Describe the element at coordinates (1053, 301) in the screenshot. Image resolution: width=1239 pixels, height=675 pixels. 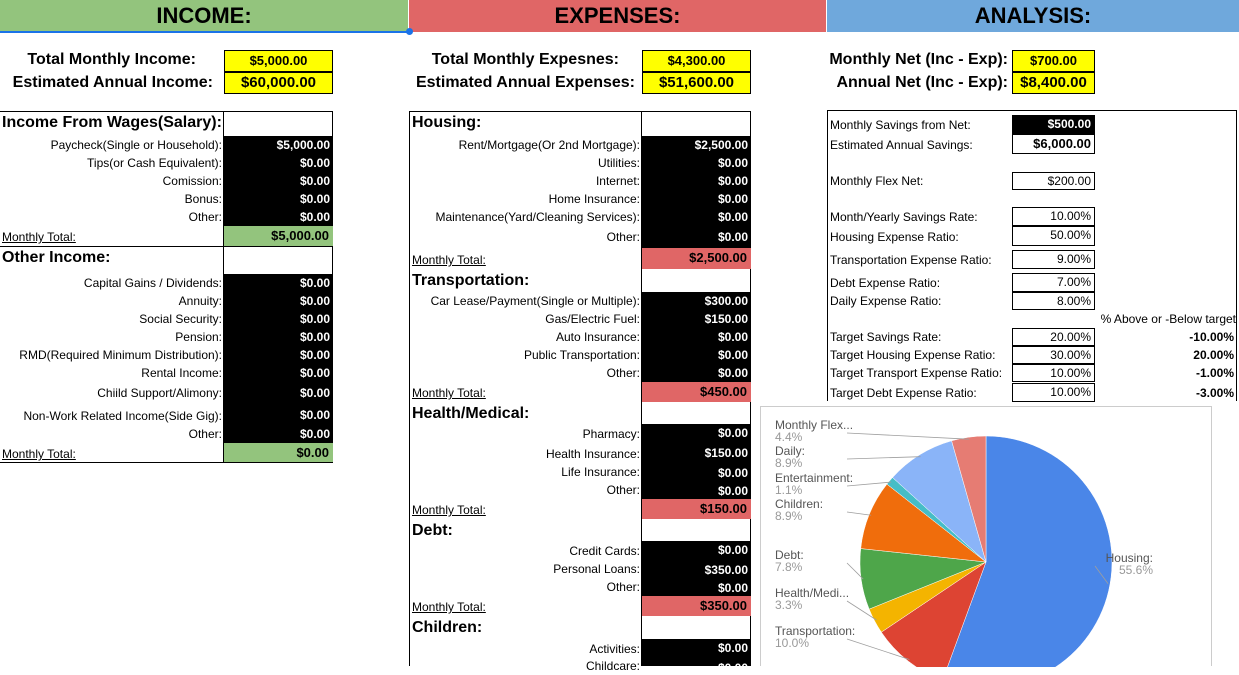
I see `ratio-value: 8.00%` at that location.